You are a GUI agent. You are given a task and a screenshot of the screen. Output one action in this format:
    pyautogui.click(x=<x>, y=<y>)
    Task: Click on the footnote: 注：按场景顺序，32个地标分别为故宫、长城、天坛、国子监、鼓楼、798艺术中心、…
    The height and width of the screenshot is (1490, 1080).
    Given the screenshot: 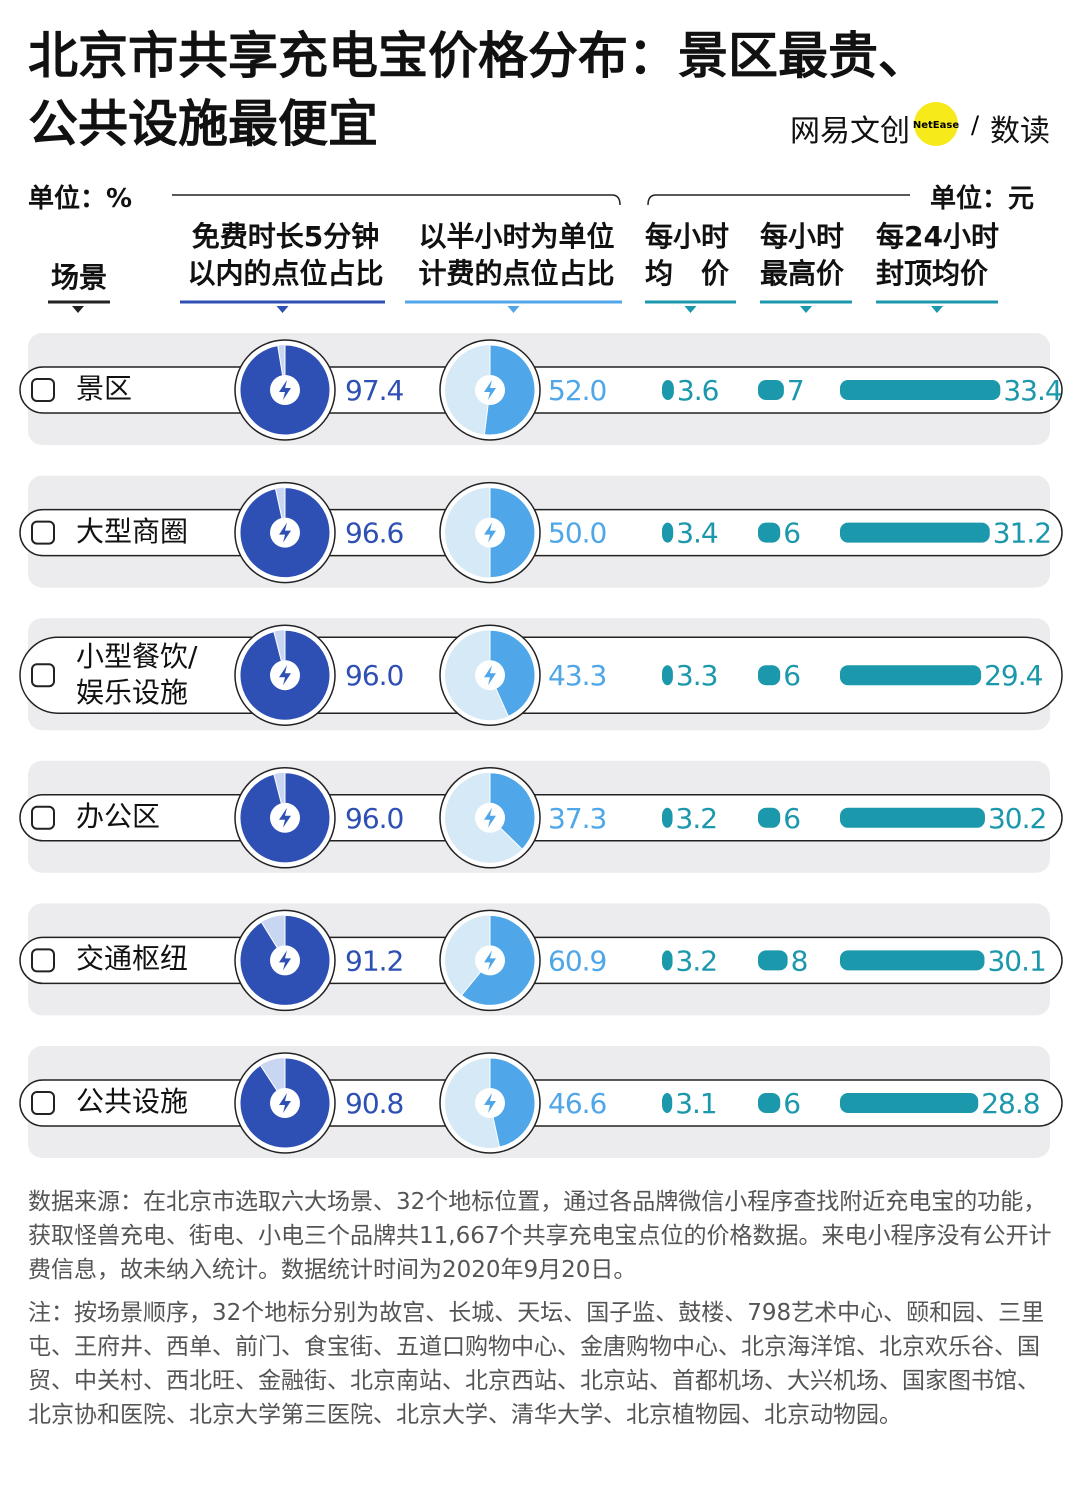 What is the action you would take?
    pyautogui.click(x=536, y=1364)
    